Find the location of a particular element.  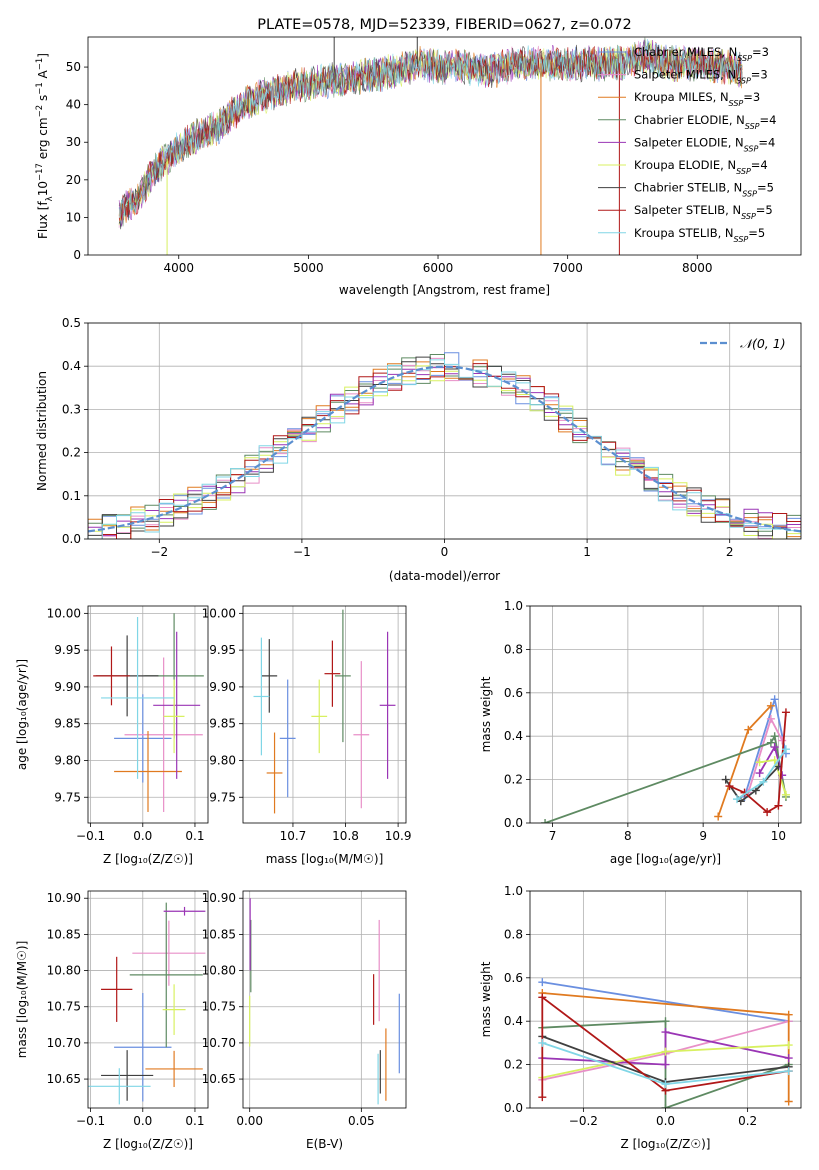

legend-entry-part: Salpeter ELODIE, N is located at coordinates (689, 142).